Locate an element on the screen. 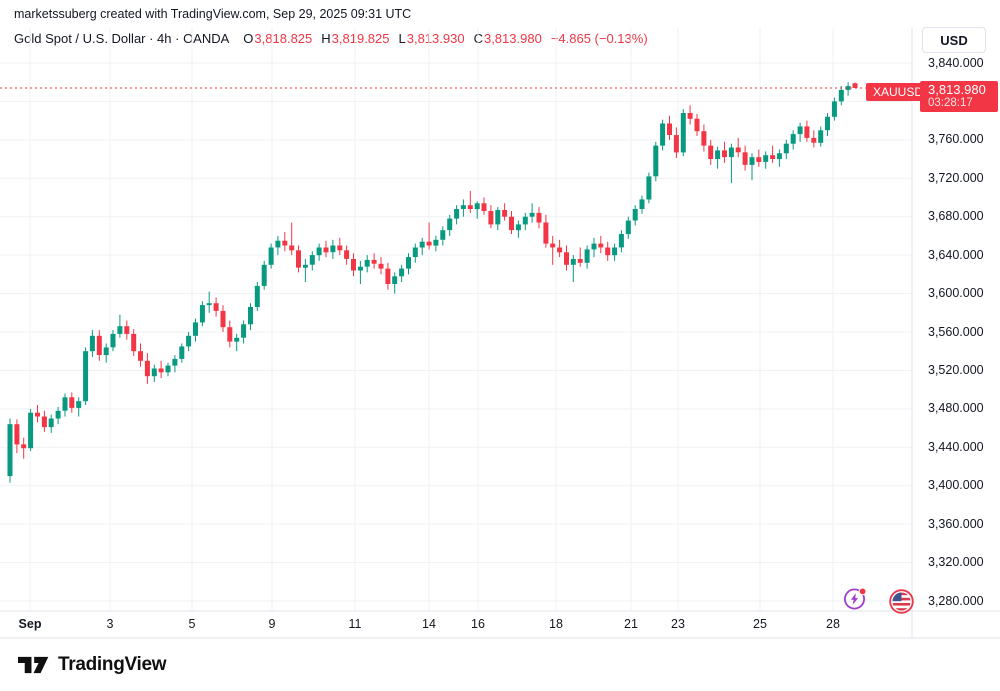 The height and width of the screenshot is (691, 1000). low-value: 3,813.930 is located at coordinates (435, 38).